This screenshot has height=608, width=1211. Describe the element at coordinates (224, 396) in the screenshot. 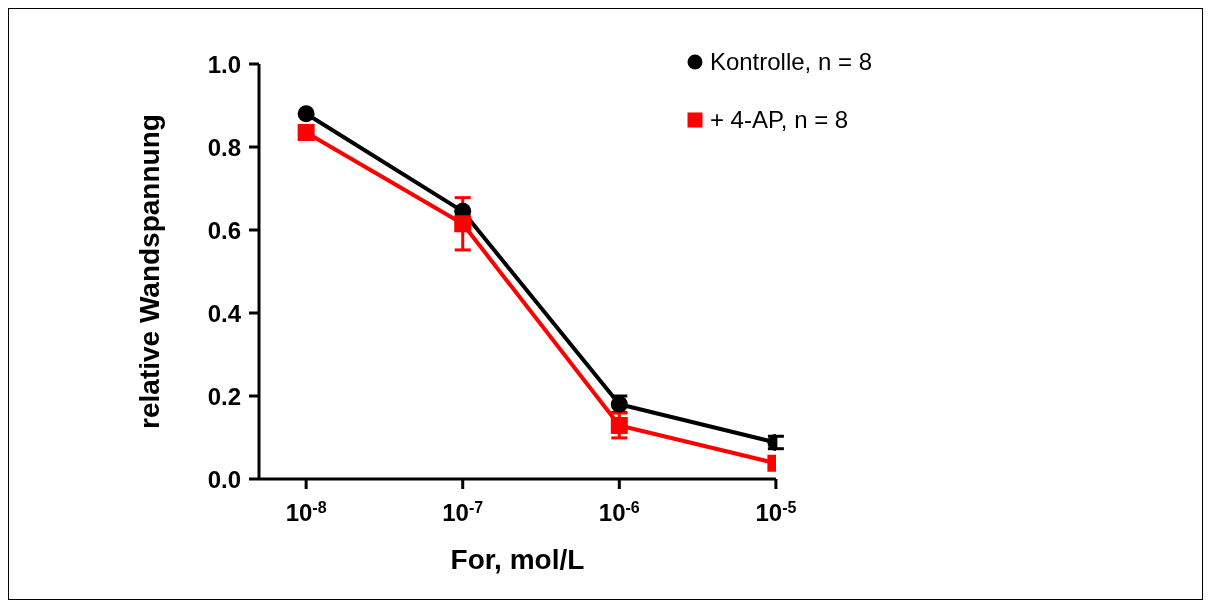

I see `y-tick-label: 0.2` at that location.